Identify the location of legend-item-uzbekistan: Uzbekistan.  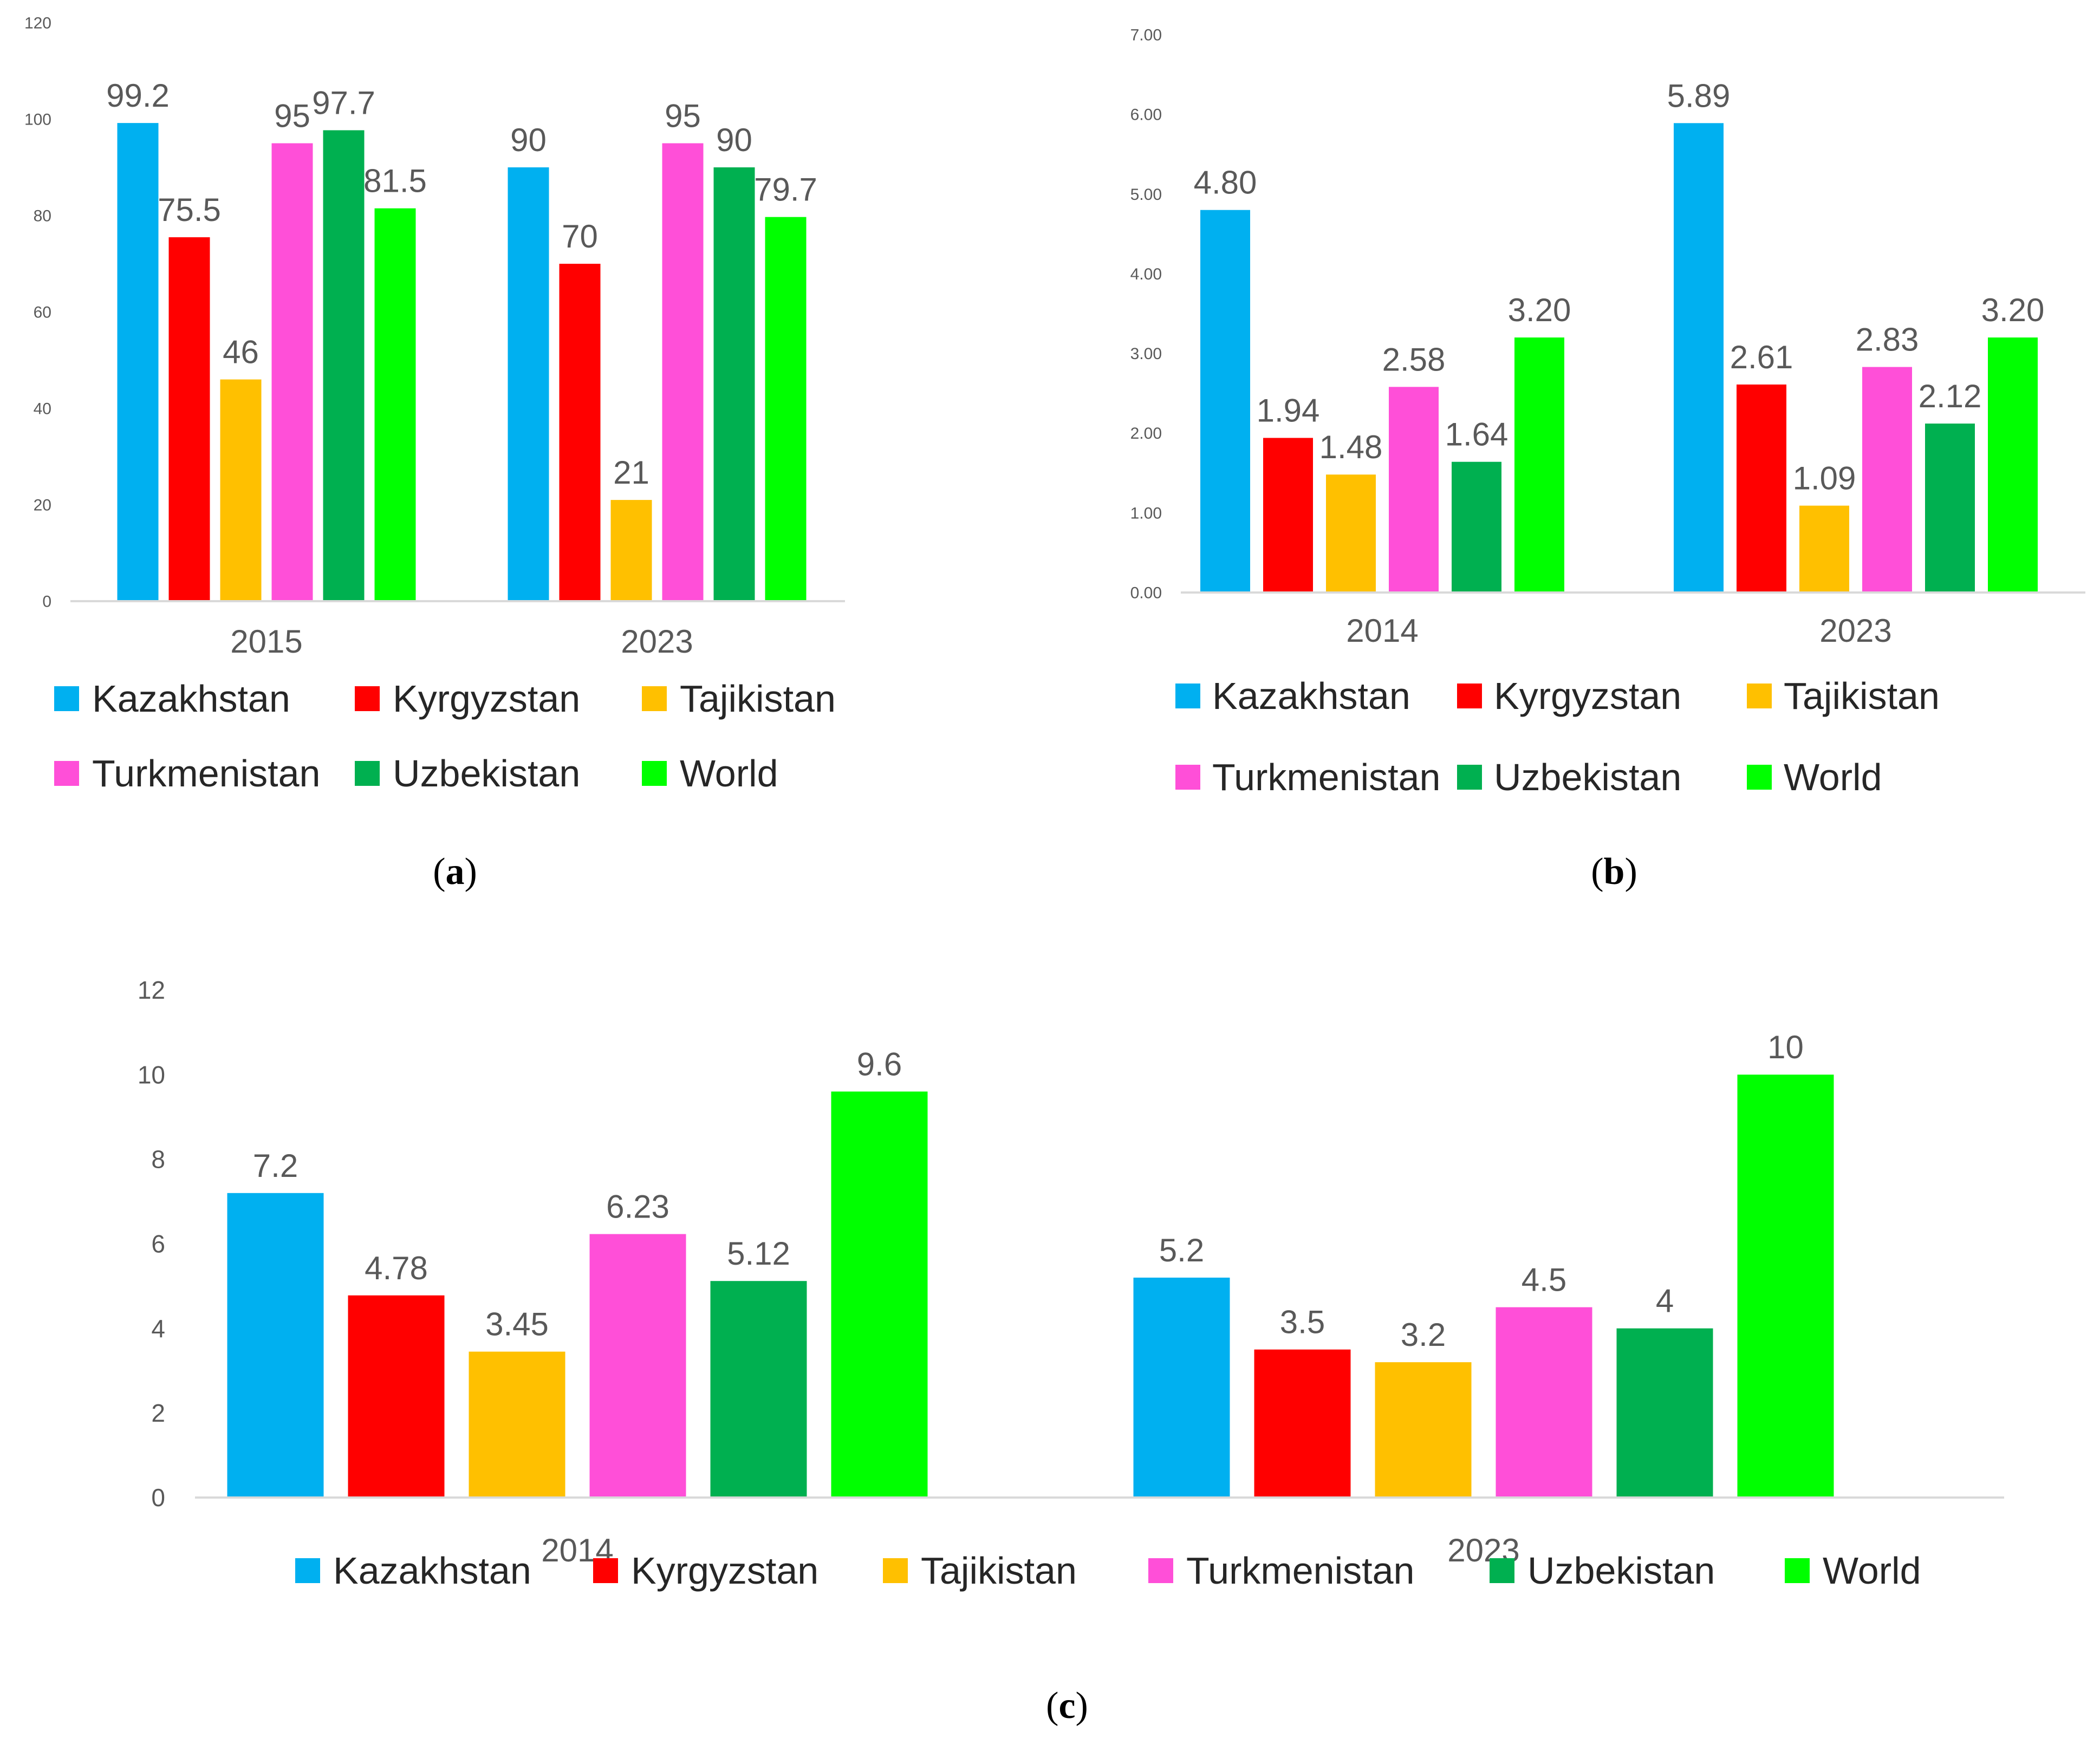
(498, 774).